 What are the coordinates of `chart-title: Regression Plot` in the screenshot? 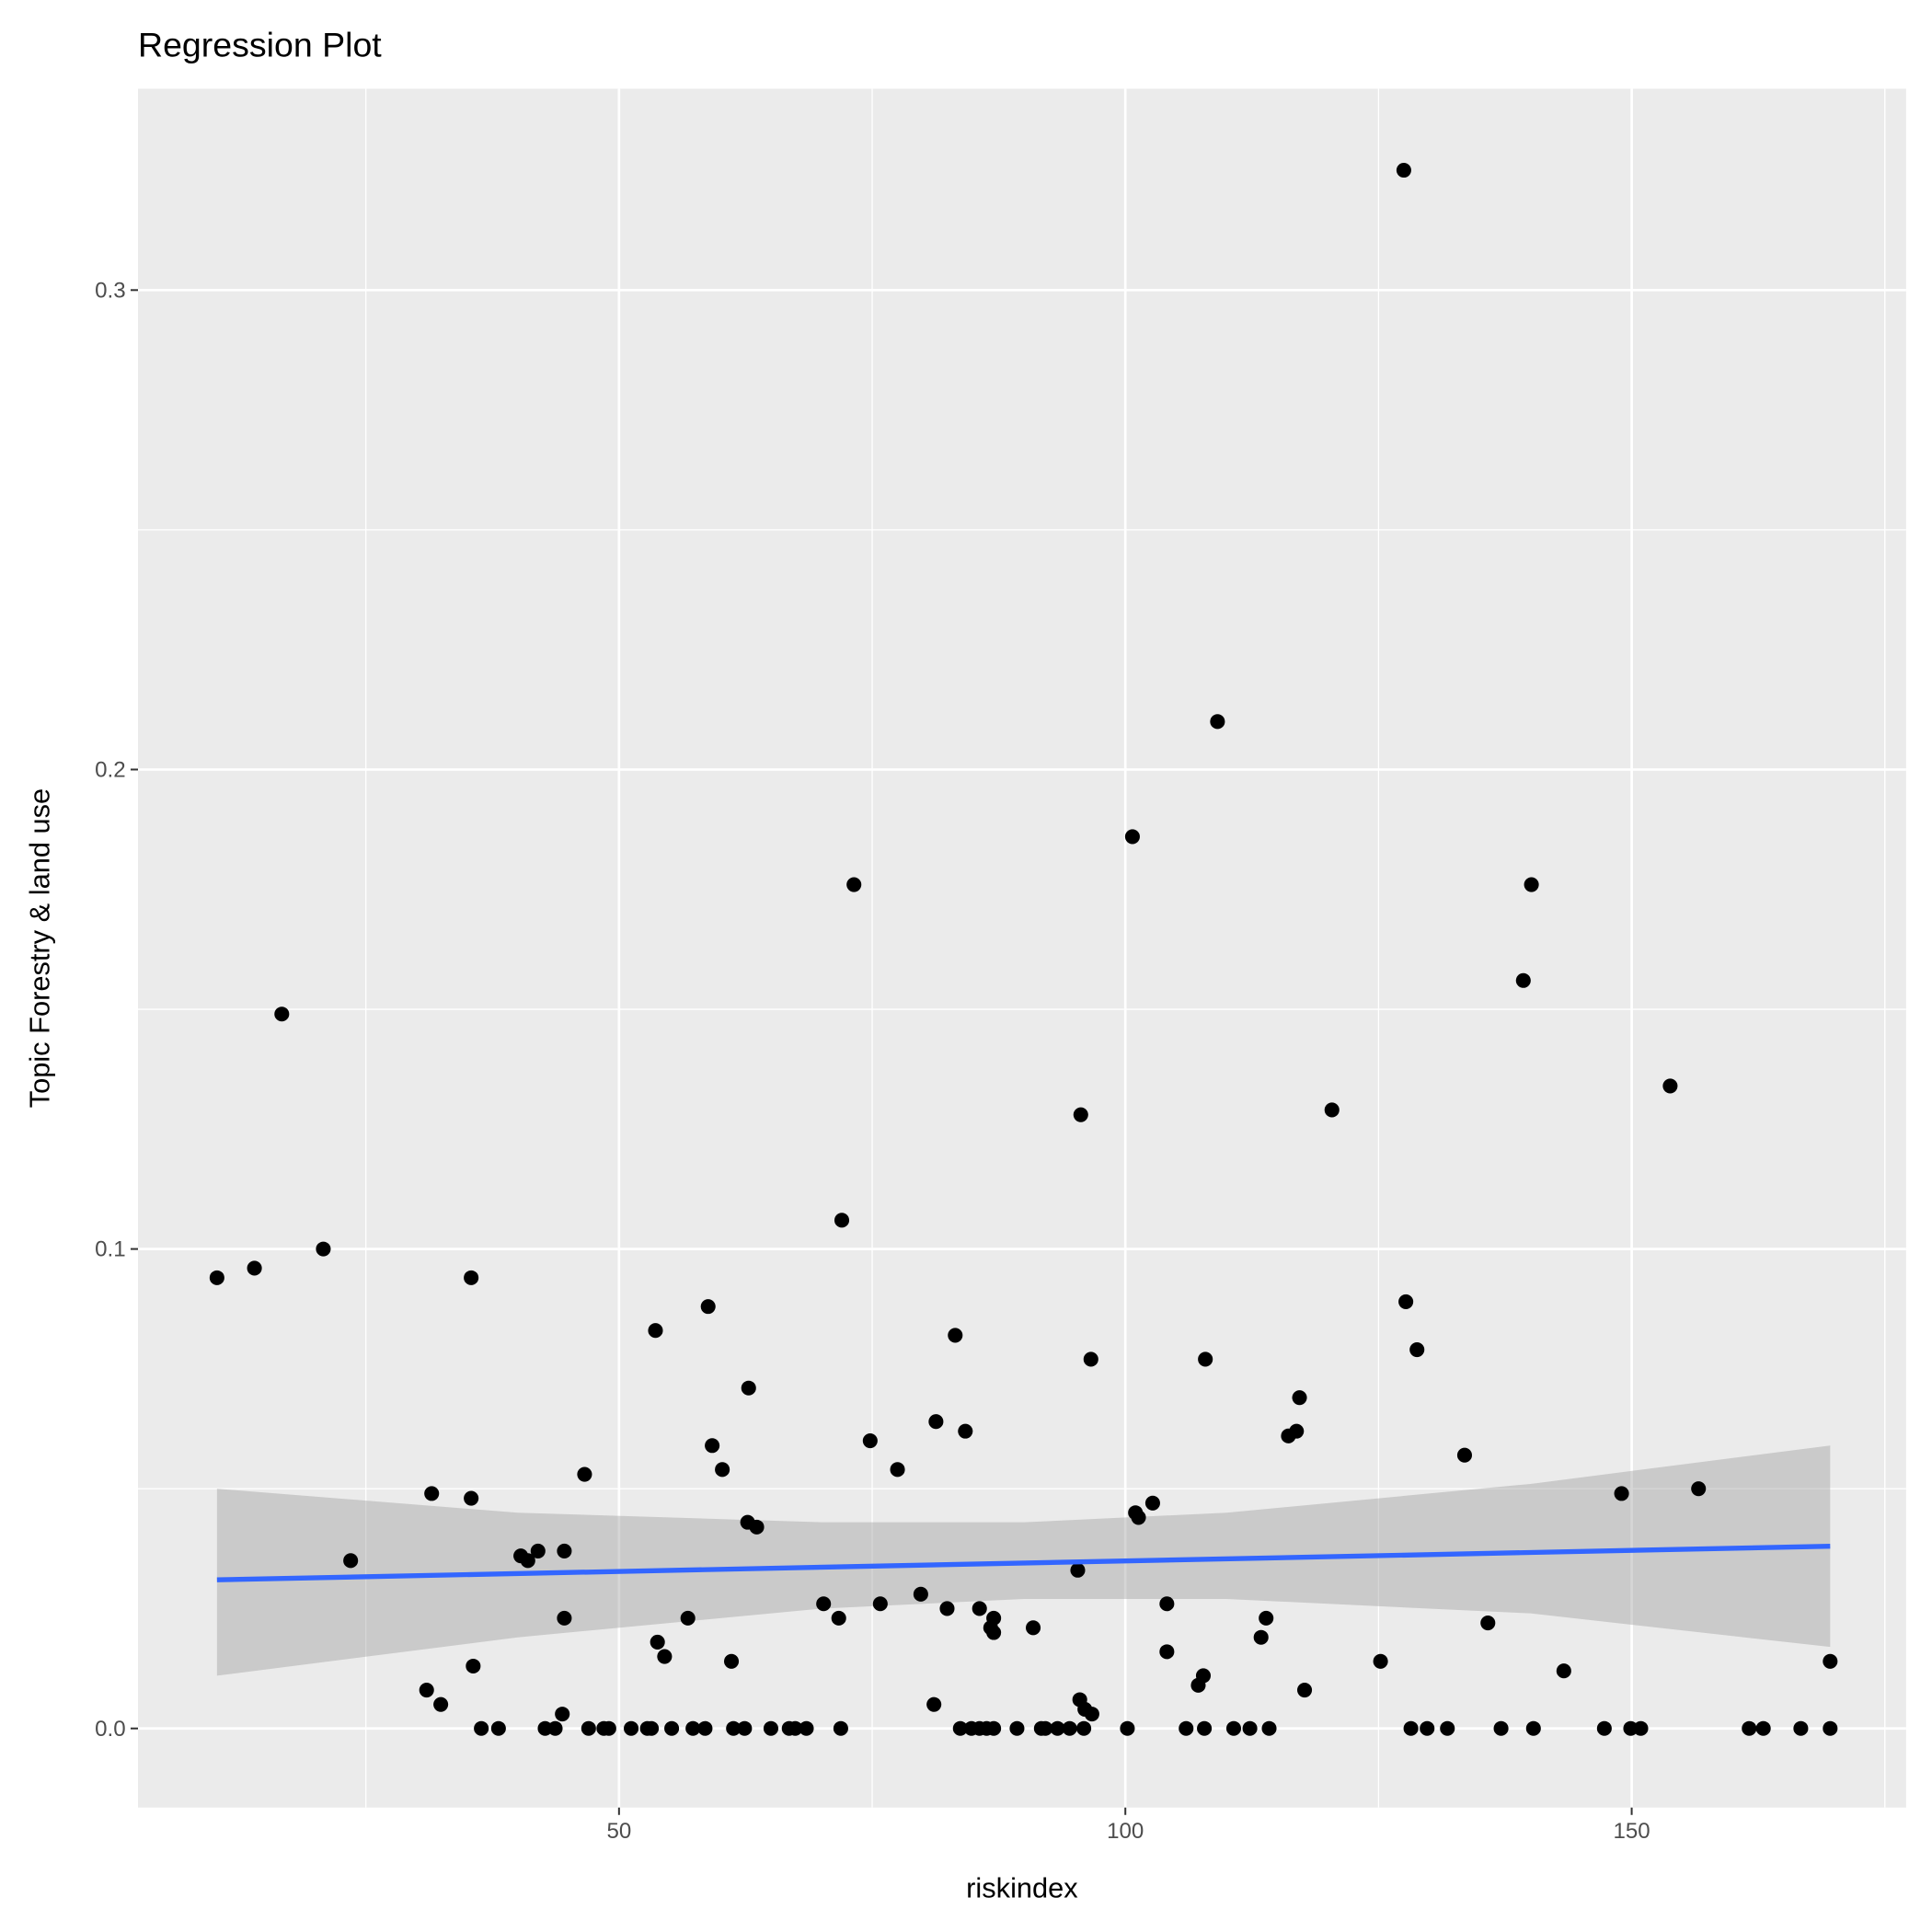 It's located at (260, 45).